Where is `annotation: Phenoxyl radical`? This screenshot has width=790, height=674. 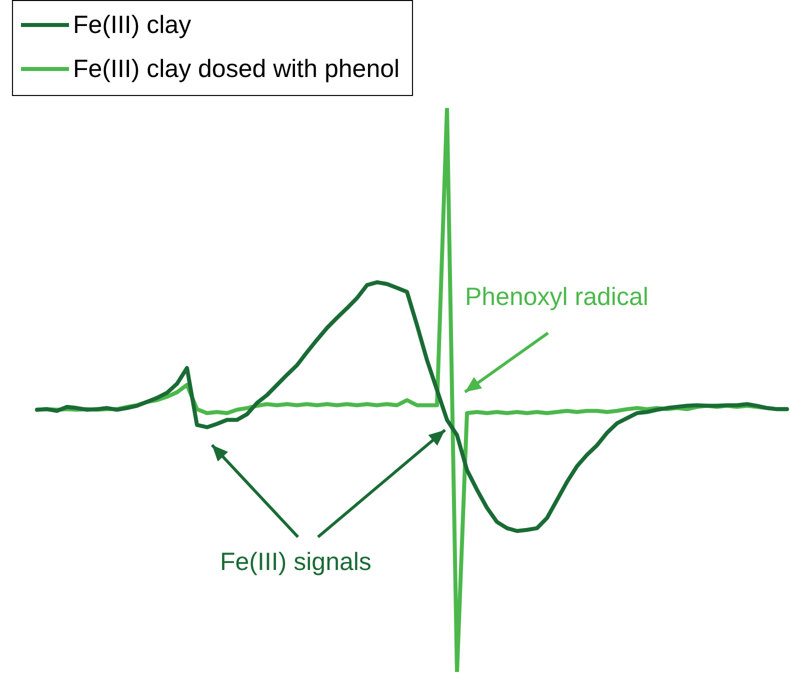
annotation: Phenoxyl radical is located at coordinates (556, 297).